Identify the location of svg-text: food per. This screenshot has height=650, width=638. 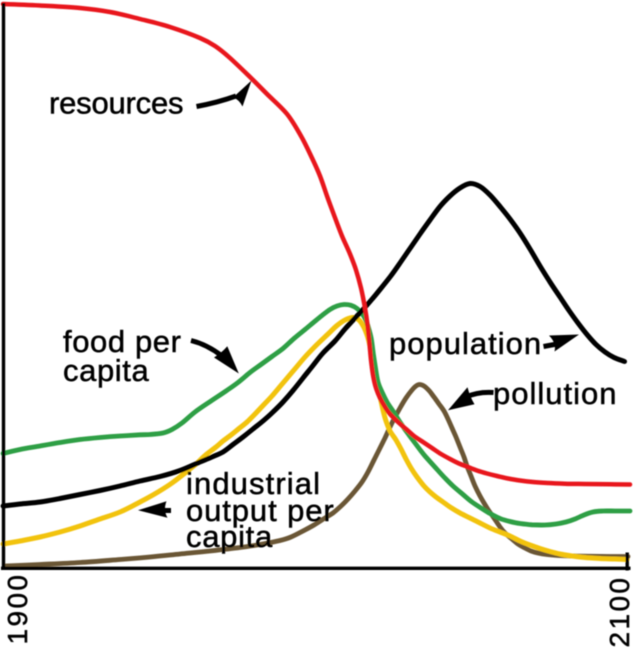
(122, 341).